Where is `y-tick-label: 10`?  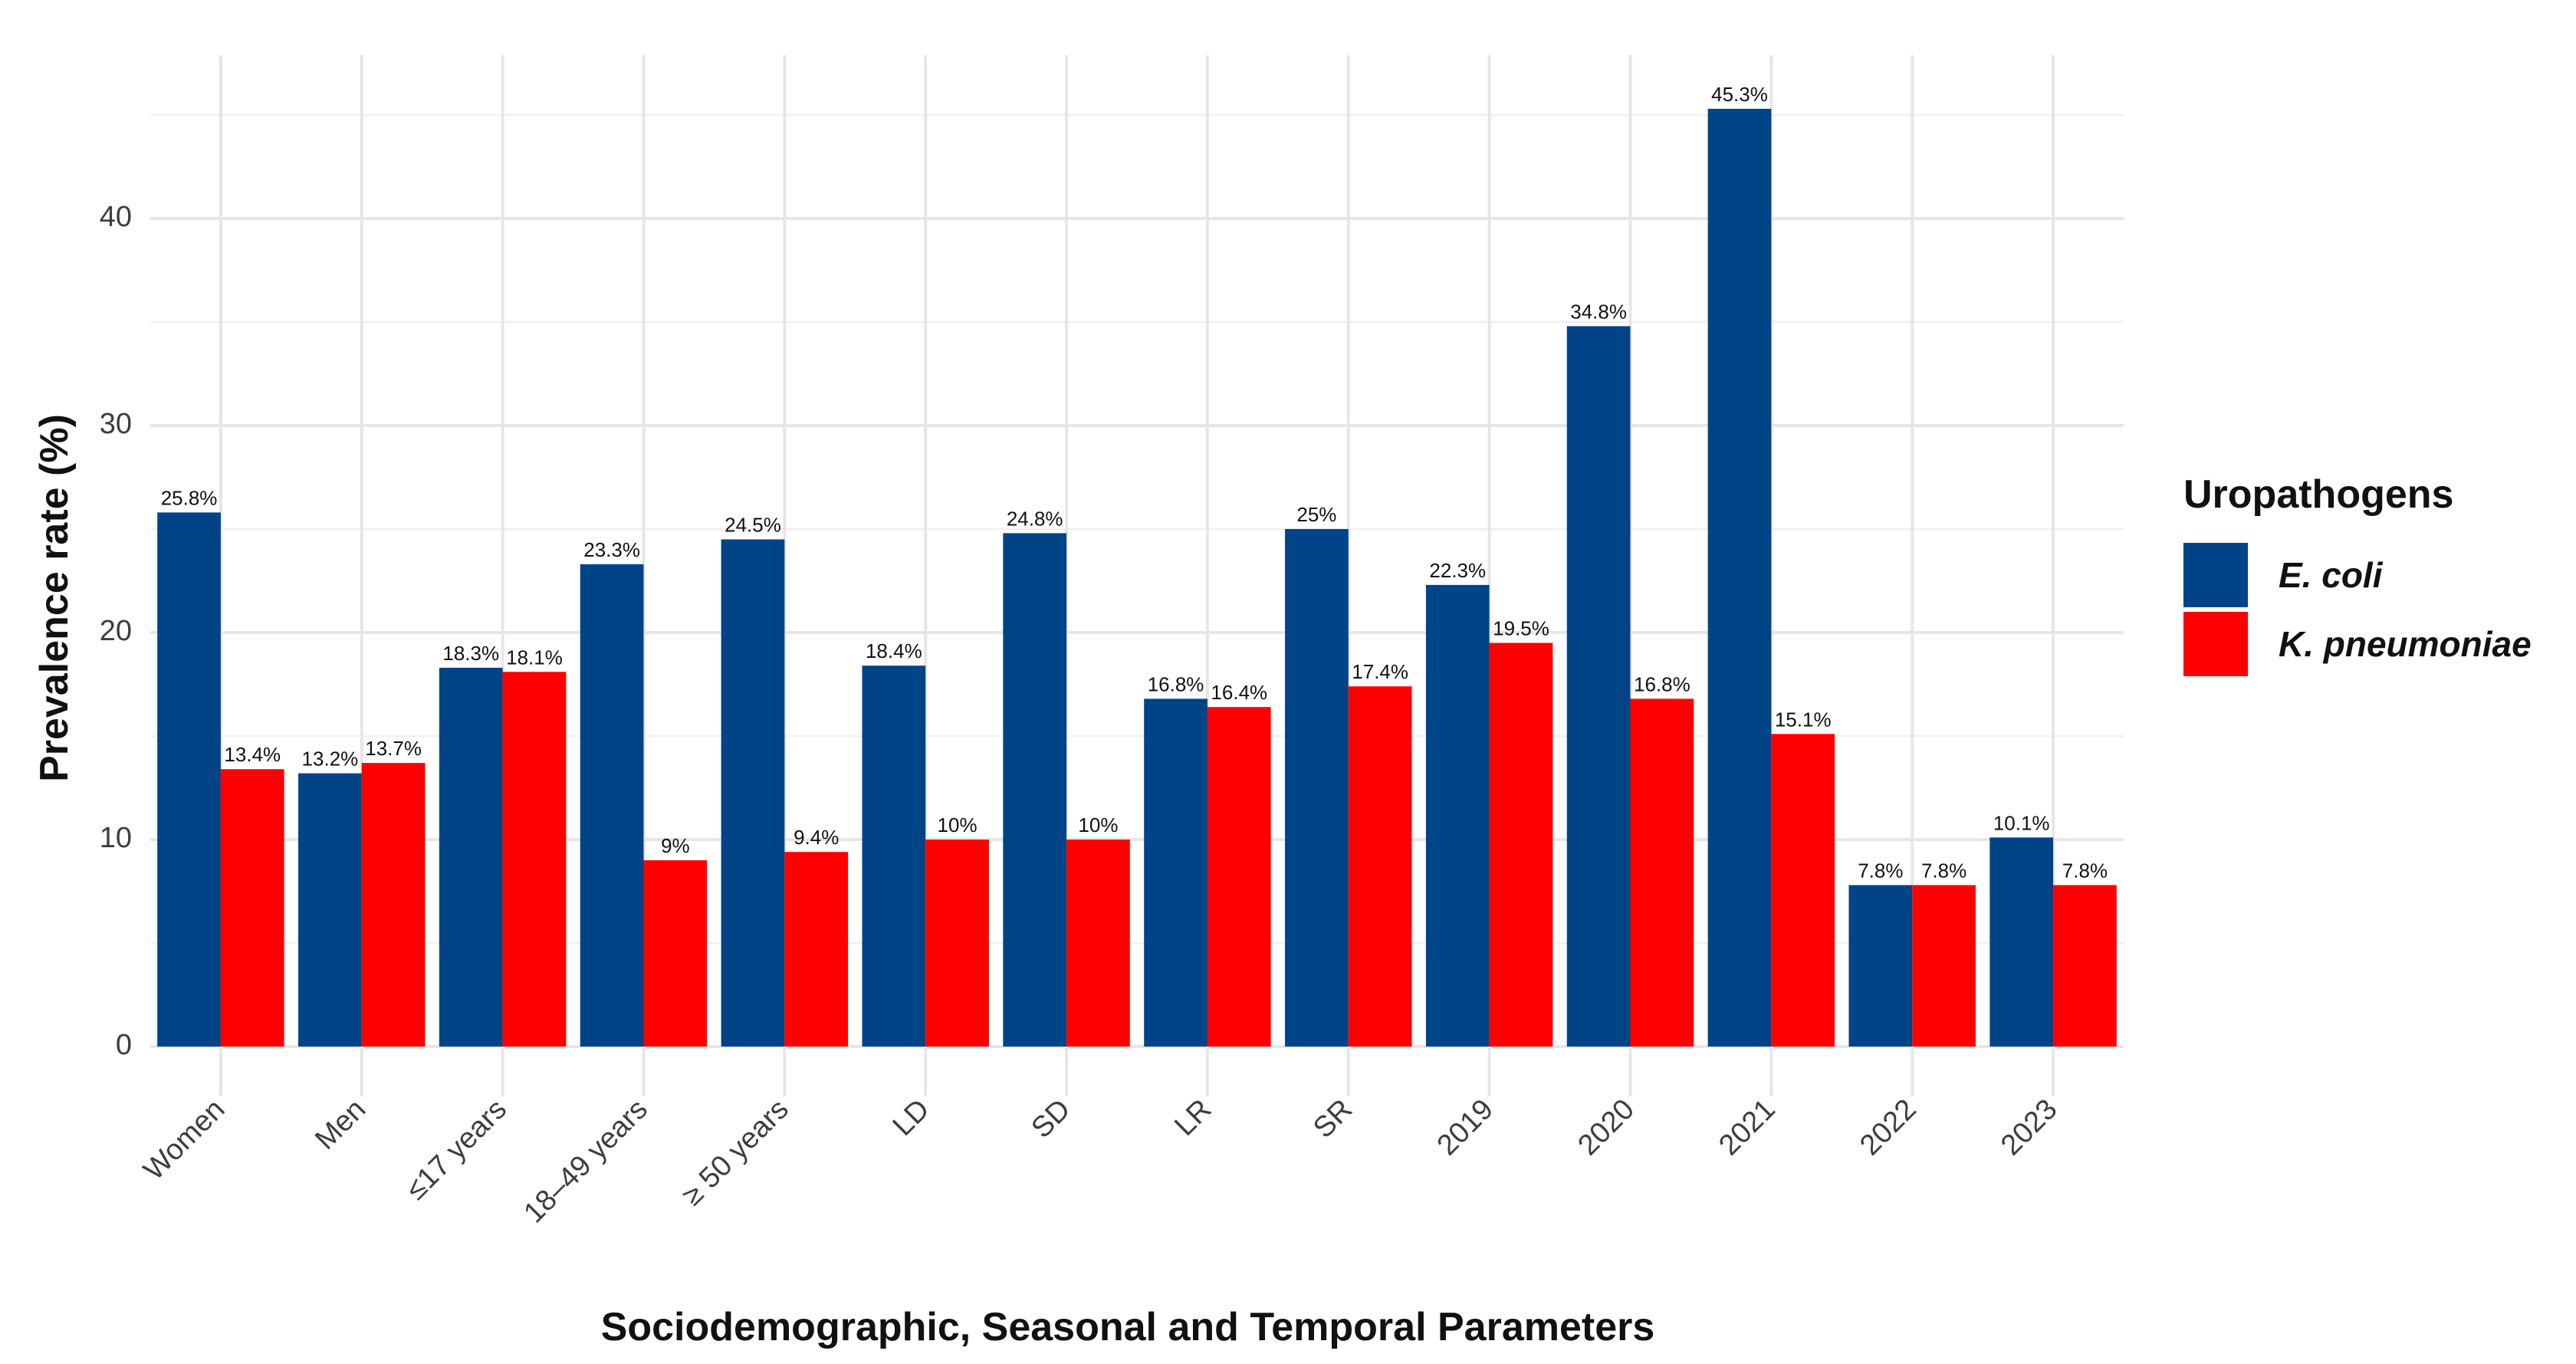 y-tick-label: 10 is located at coordinates (116, 838).